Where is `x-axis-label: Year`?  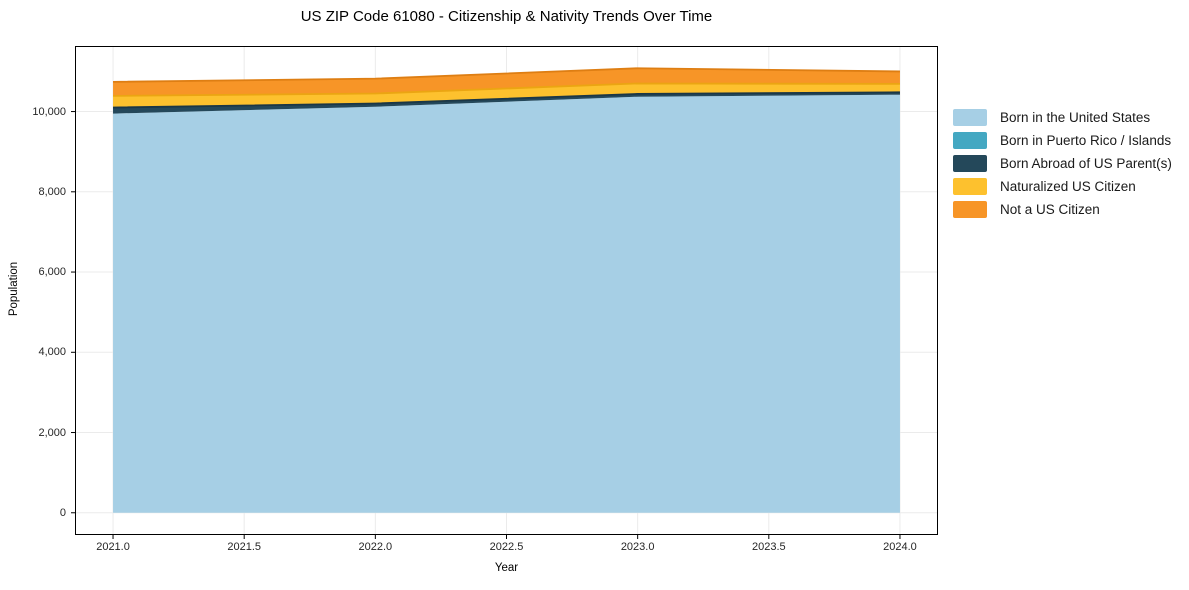
x-axis-label: Year is located at coordinates (506, 568).